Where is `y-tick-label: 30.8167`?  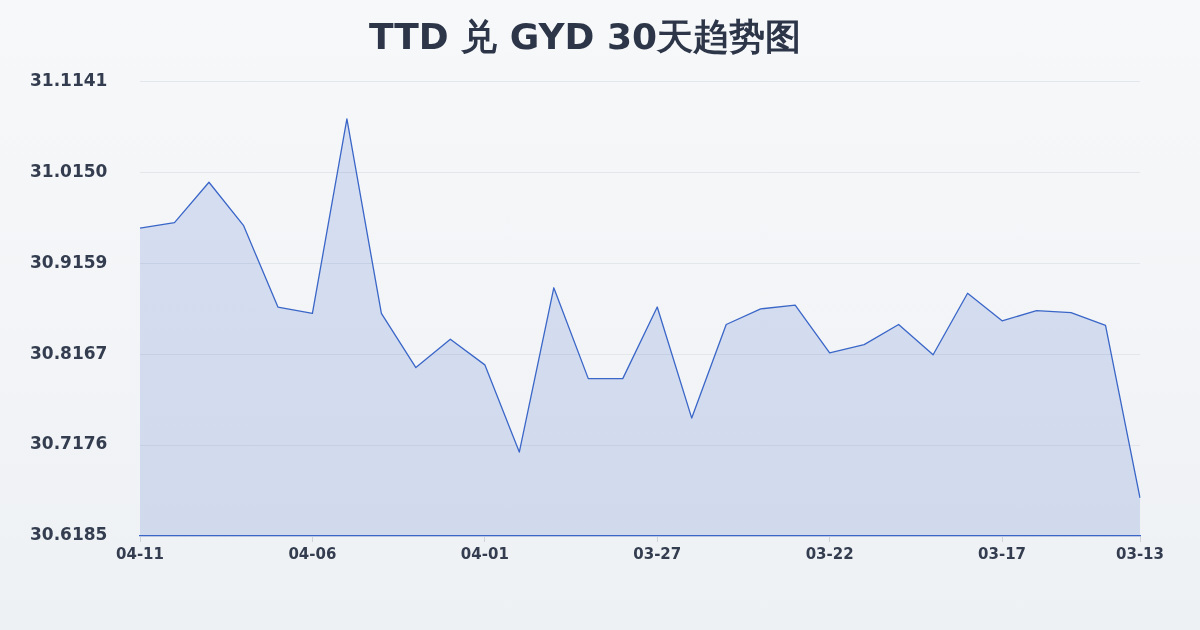 y-tick-label: 30.8167 is located at coordinates (69, 352).